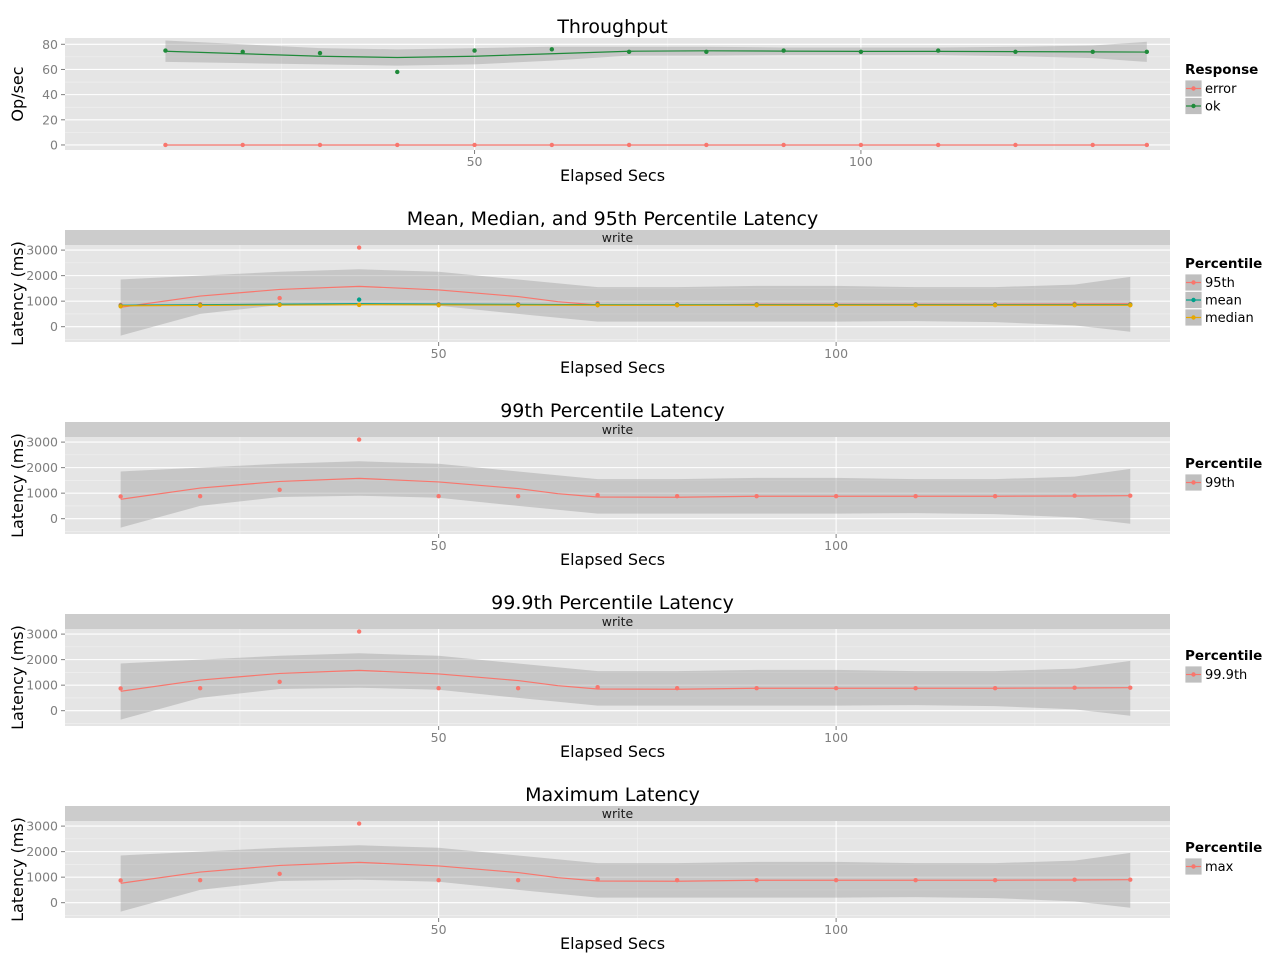 The width and height of the screenshot is (1280, 960). I want to click on legend: Percentile 99th, so click(1223, 474).